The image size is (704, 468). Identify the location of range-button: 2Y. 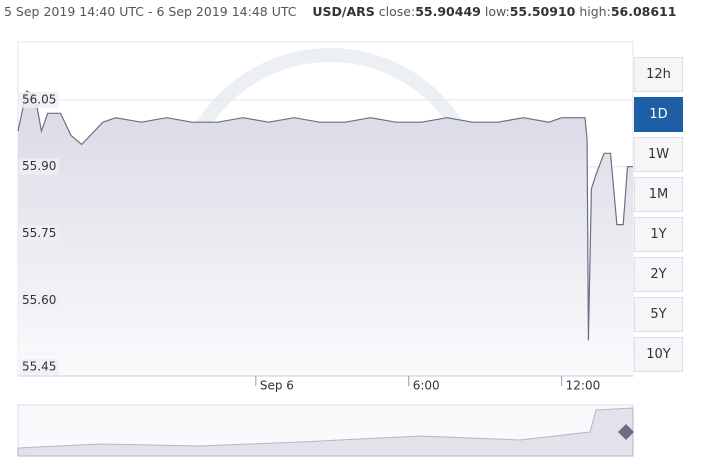
(658, 274).